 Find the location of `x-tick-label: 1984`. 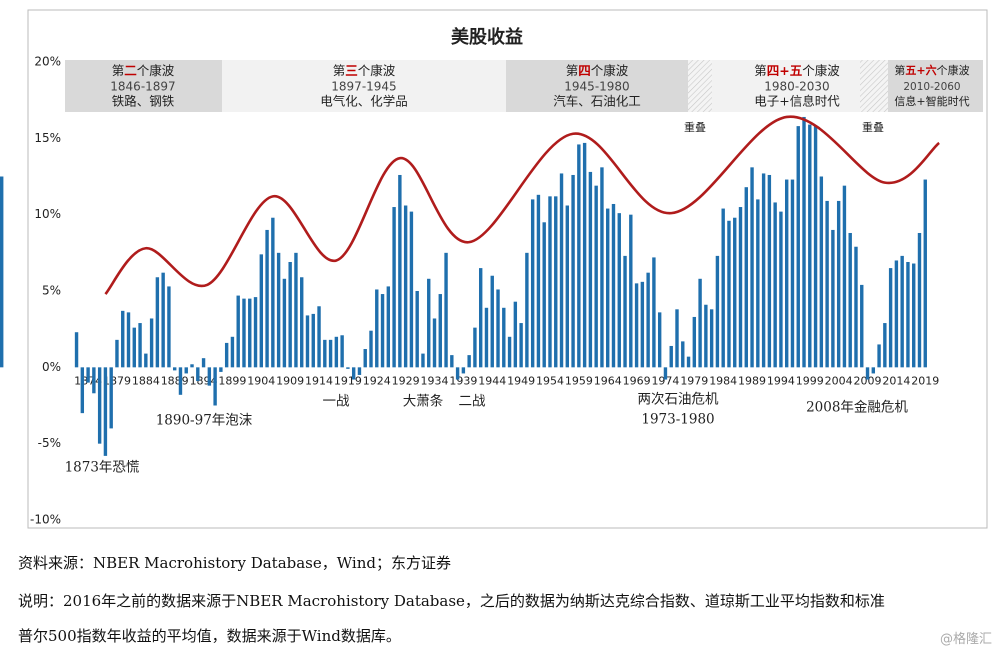

x-tick-label: 1984 is located at coordinates (723, 380).